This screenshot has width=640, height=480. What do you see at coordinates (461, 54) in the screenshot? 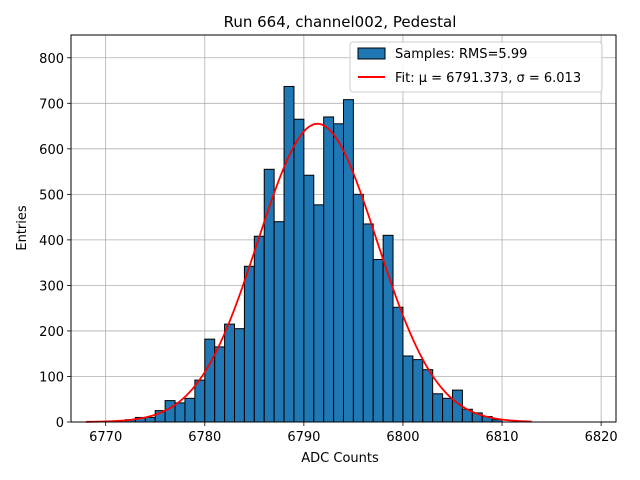
I see `legend-label-samples: Samples: RMS=5.99` at bounding box center [461, 54].